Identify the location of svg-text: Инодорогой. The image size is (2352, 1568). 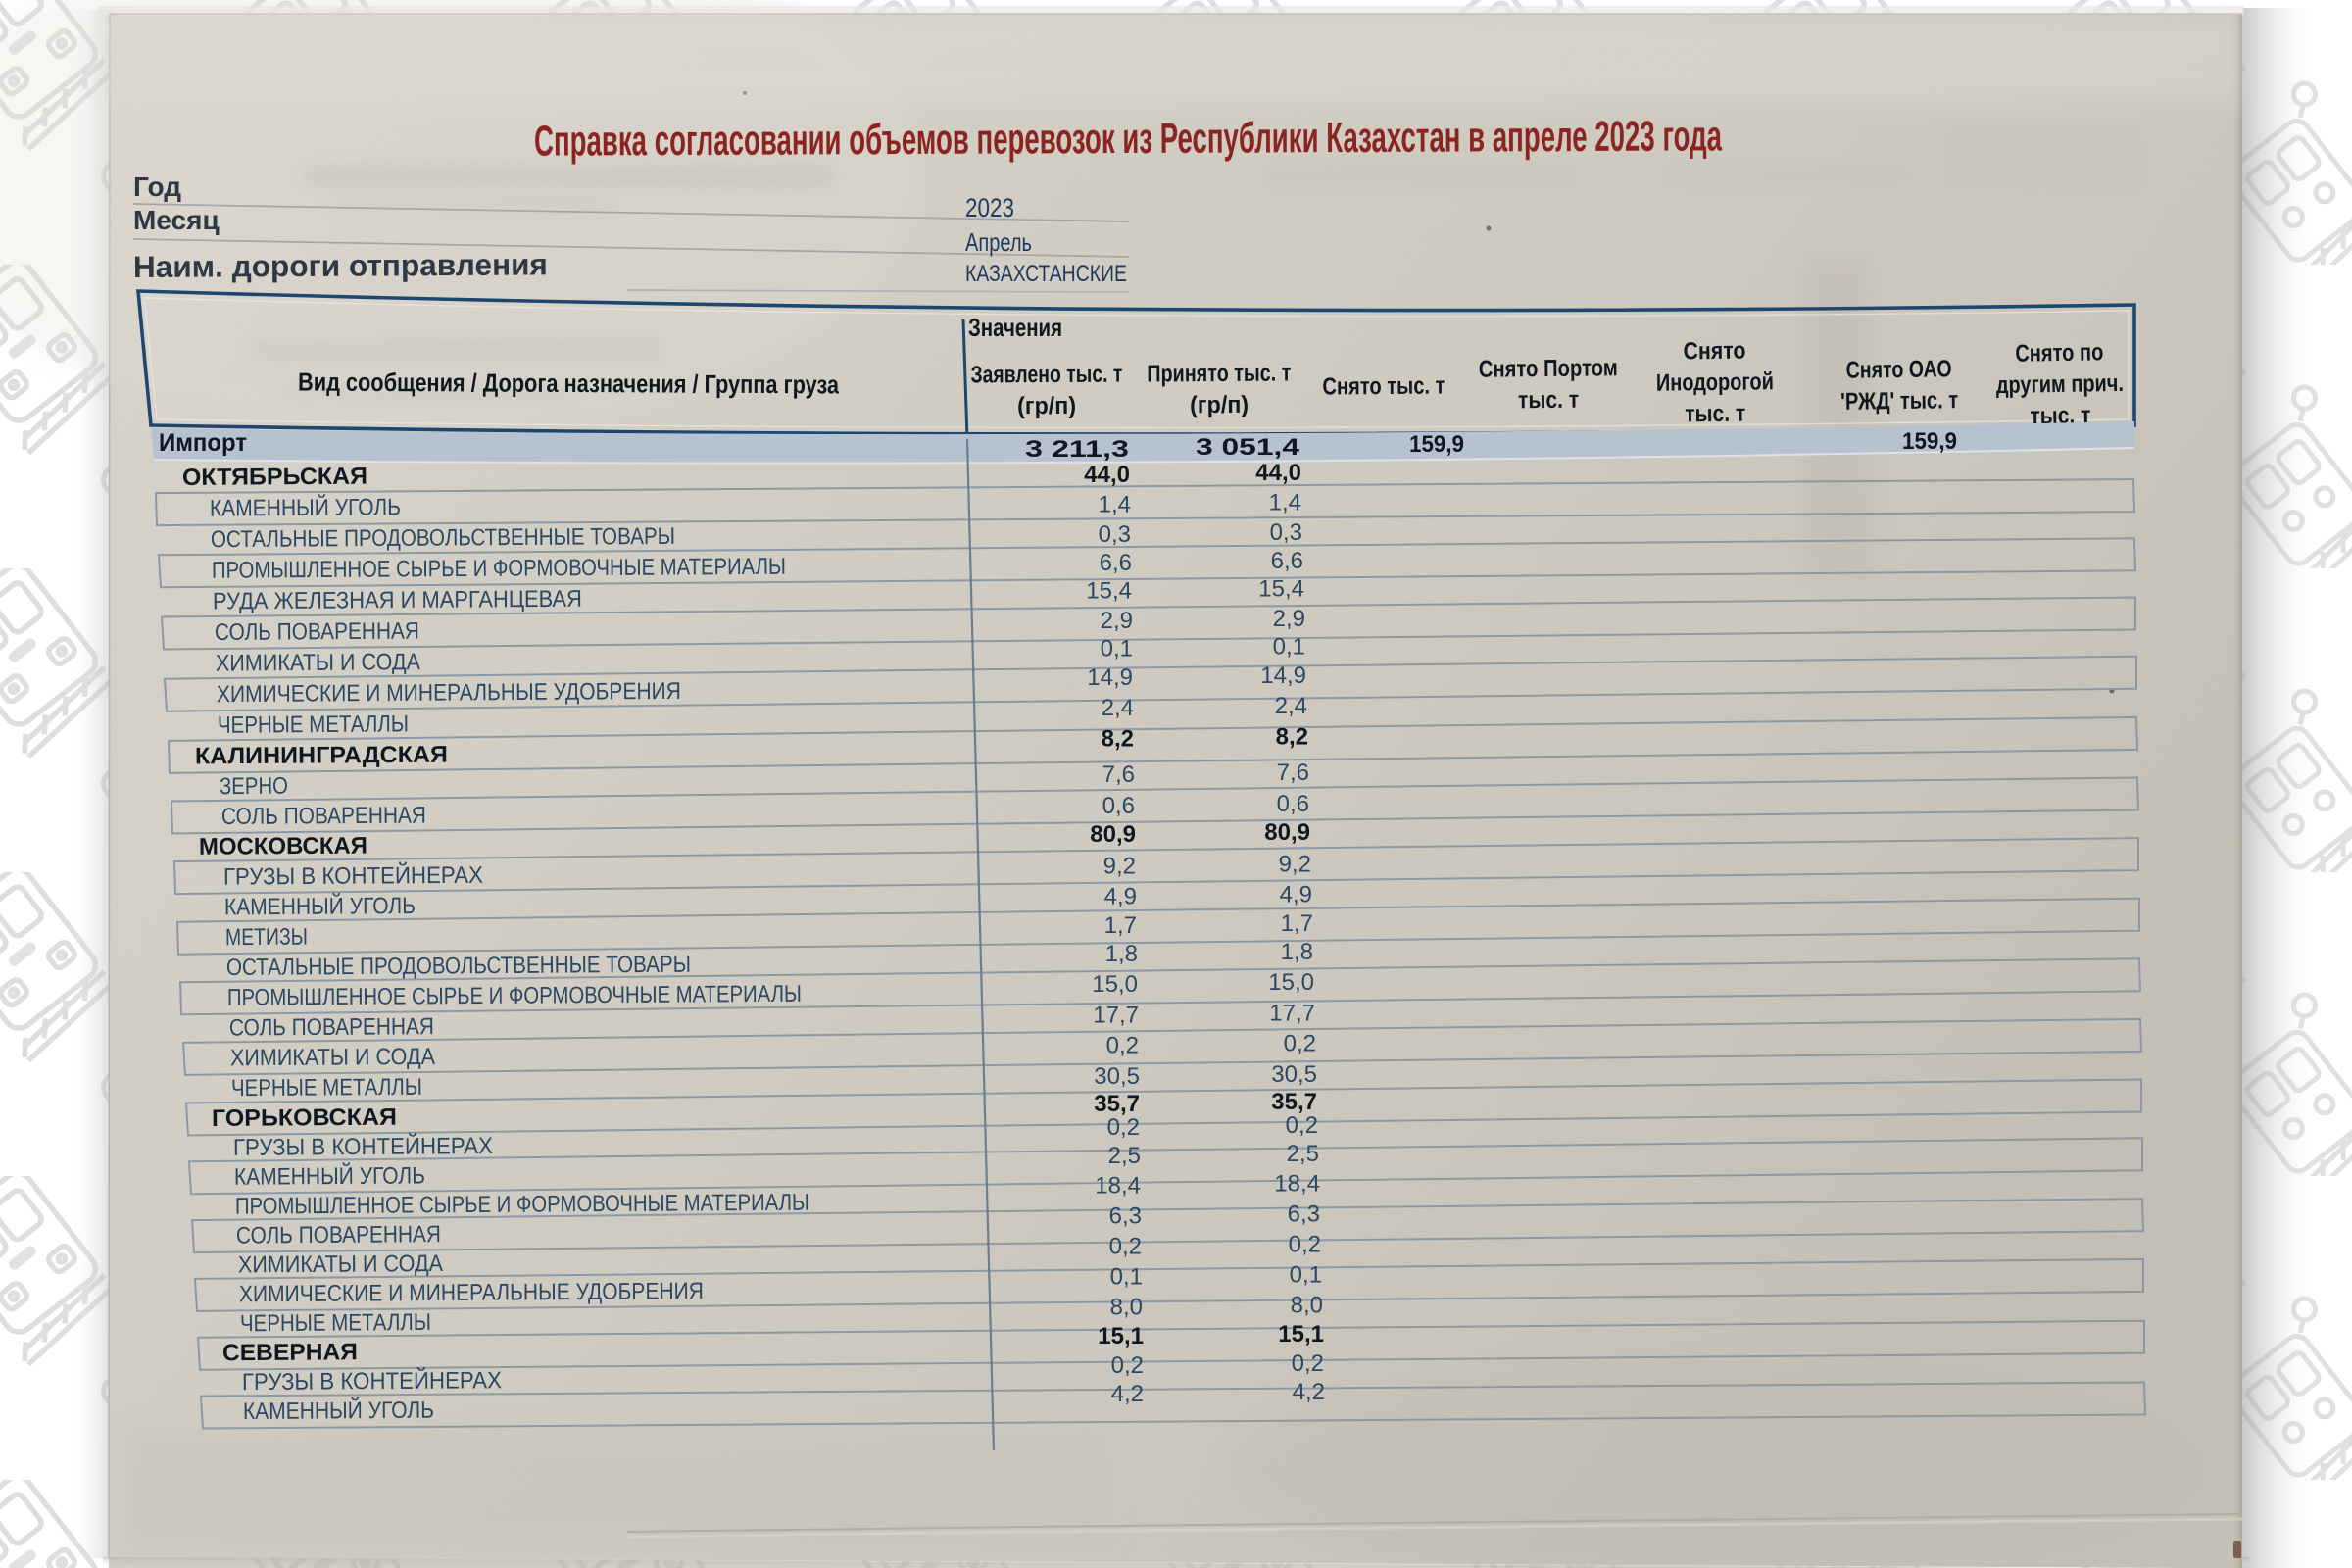
(1715, 382).